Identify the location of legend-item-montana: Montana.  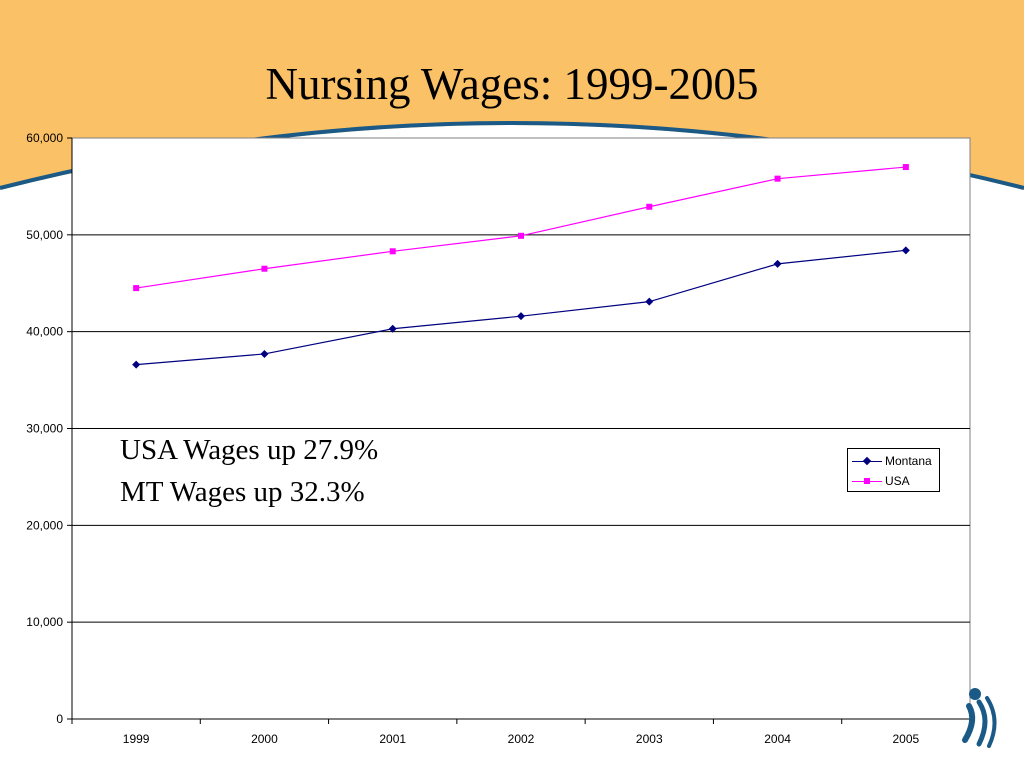
(892, 461).